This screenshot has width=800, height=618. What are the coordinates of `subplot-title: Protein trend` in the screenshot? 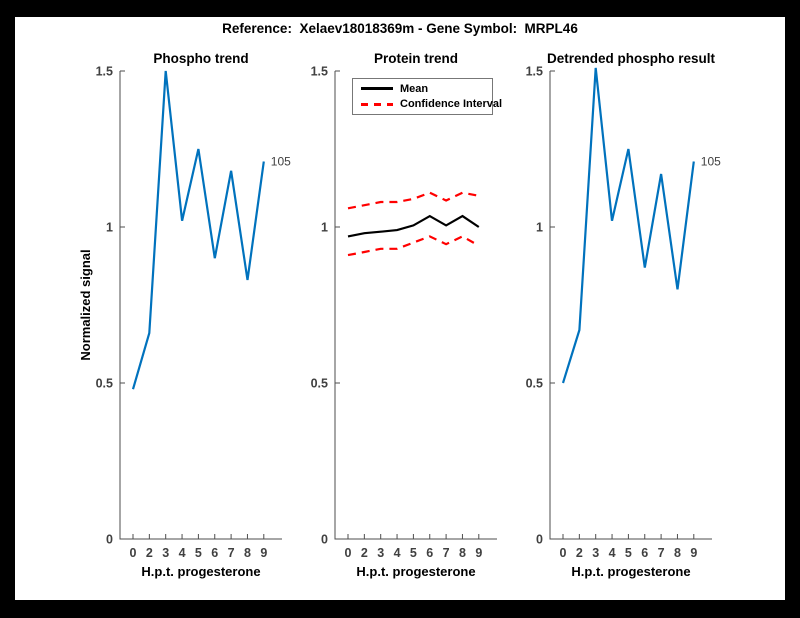 It's located at (416, 58).